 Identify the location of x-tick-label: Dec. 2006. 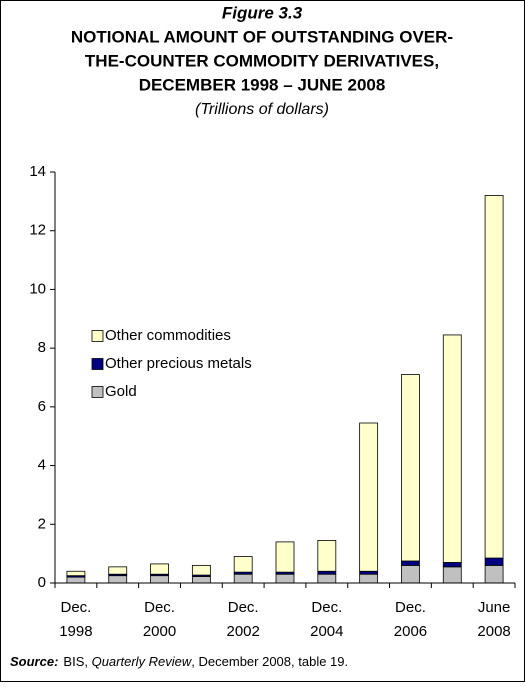
(410, 619).